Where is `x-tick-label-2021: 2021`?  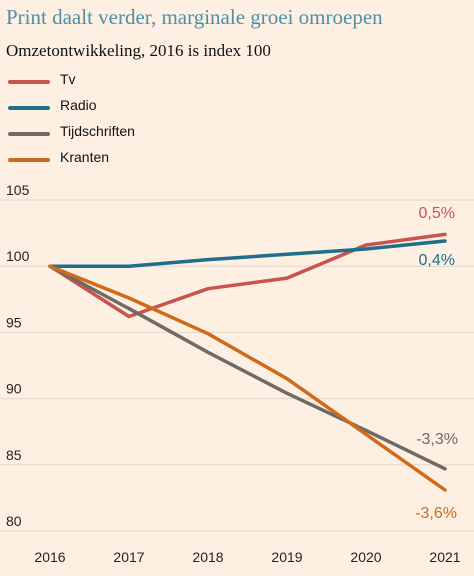
x-tick-label-2021: 2021 is located at coordinates (444, 557).